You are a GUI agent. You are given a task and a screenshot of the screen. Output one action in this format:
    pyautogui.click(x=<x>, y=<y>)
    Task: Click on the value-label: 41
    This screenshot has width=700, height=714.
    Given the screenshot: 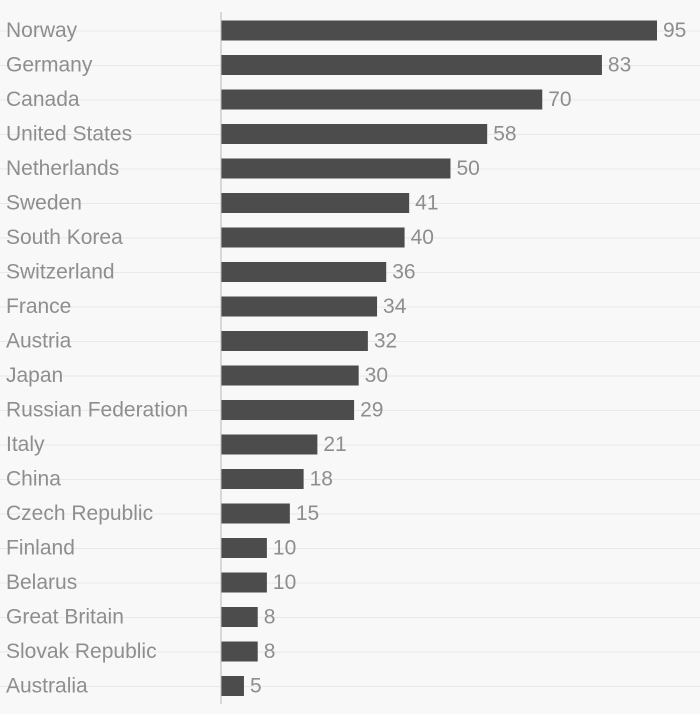 What is the action you would take?
    pyautogui.click(x=426, y=203)
    